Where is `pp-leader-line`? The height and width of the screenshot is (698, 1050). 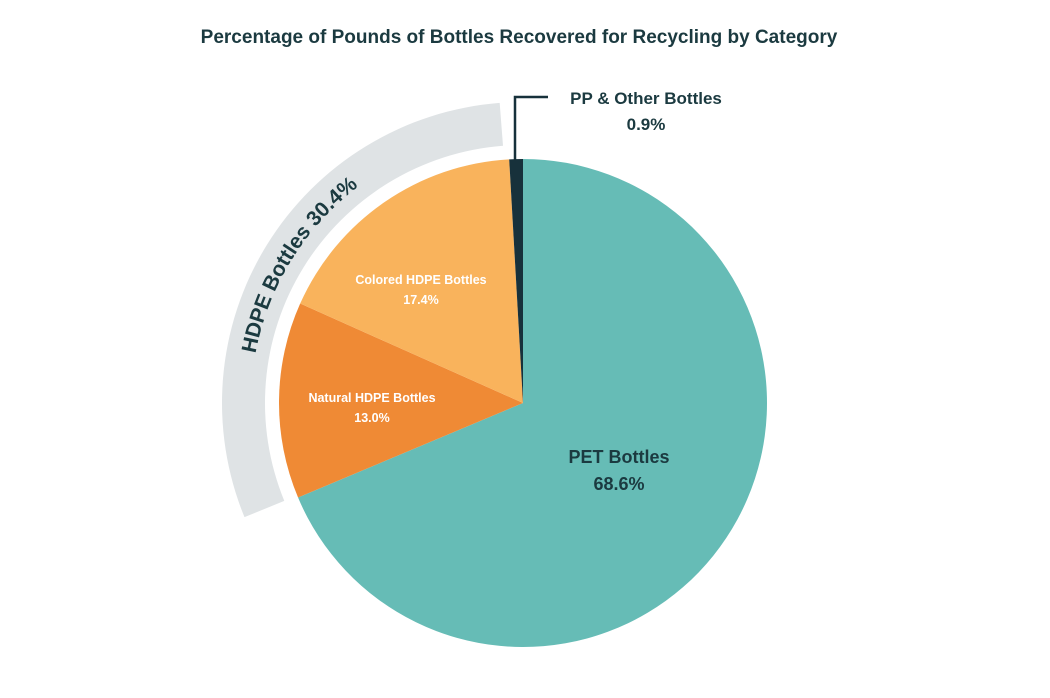 pp-leader-line is located at coordinates (530, 127).